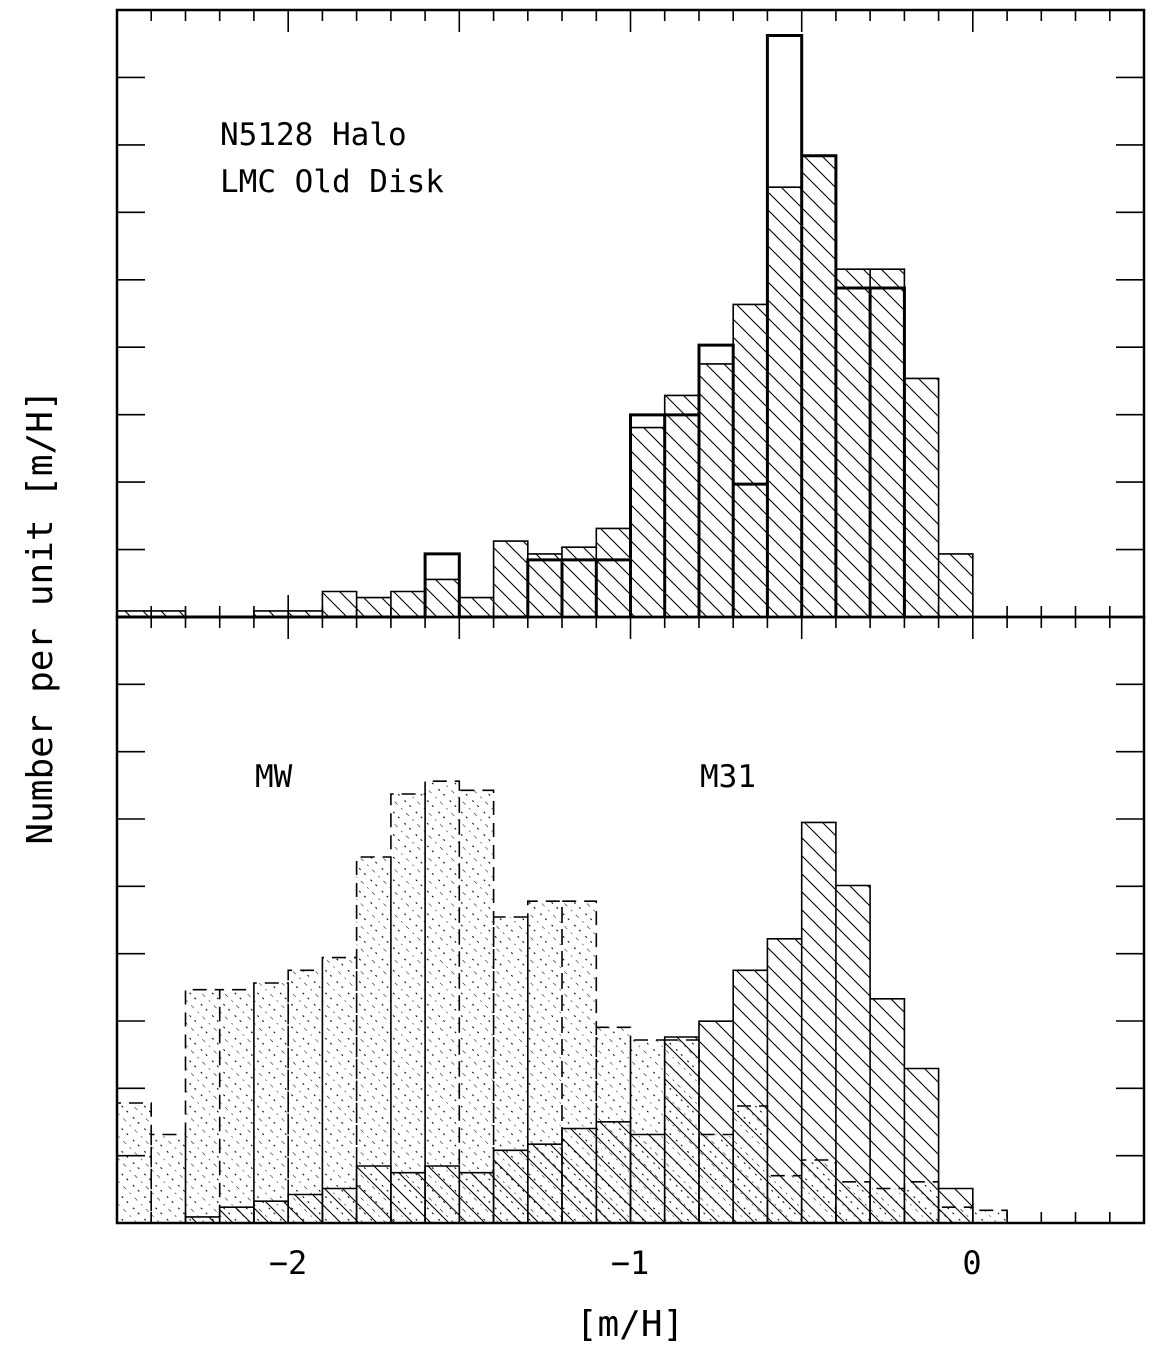  Describe the element at coordinates (728, 777) in the screenshot. I see `m31-label: M31` at that location.